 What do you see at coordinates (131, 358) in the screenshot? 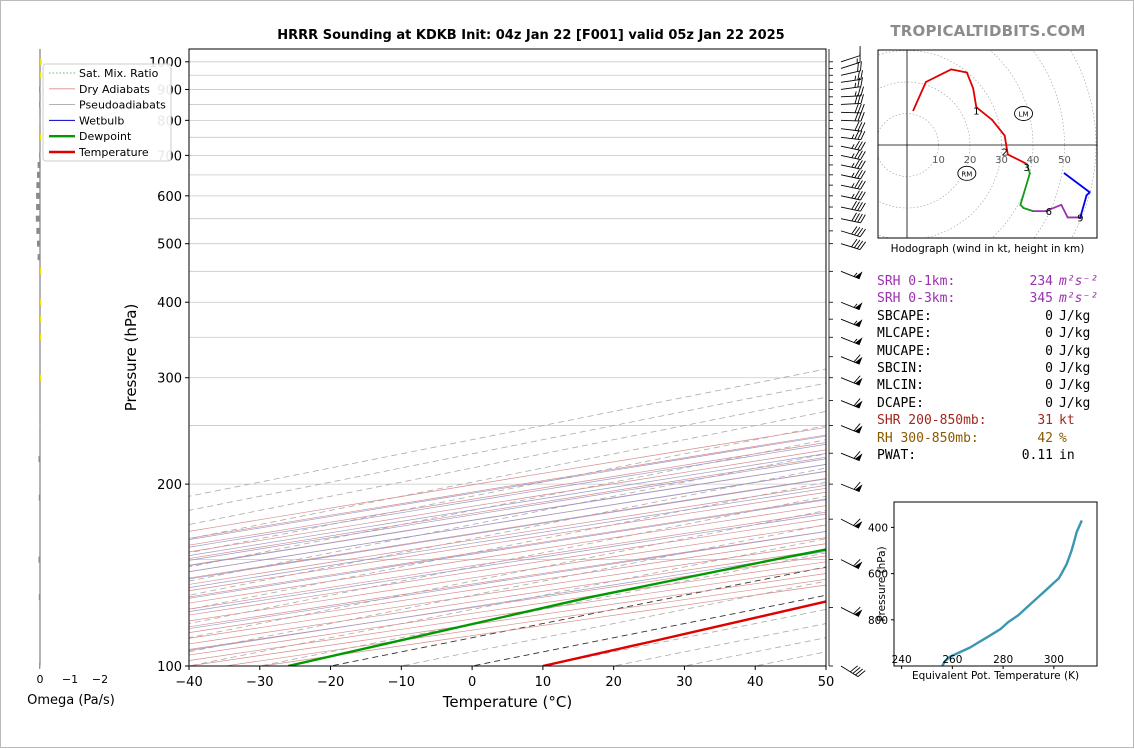
I see `y-axis-label: Pressure (hPa)` at bounding box center [131, 358].